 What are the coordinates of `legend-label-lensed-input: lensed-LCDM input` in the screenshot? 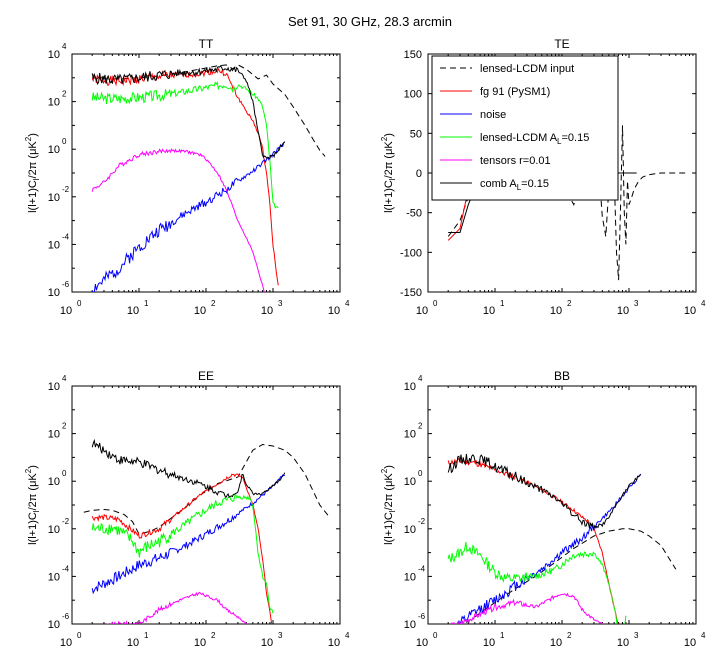 It's located at (527, 69).